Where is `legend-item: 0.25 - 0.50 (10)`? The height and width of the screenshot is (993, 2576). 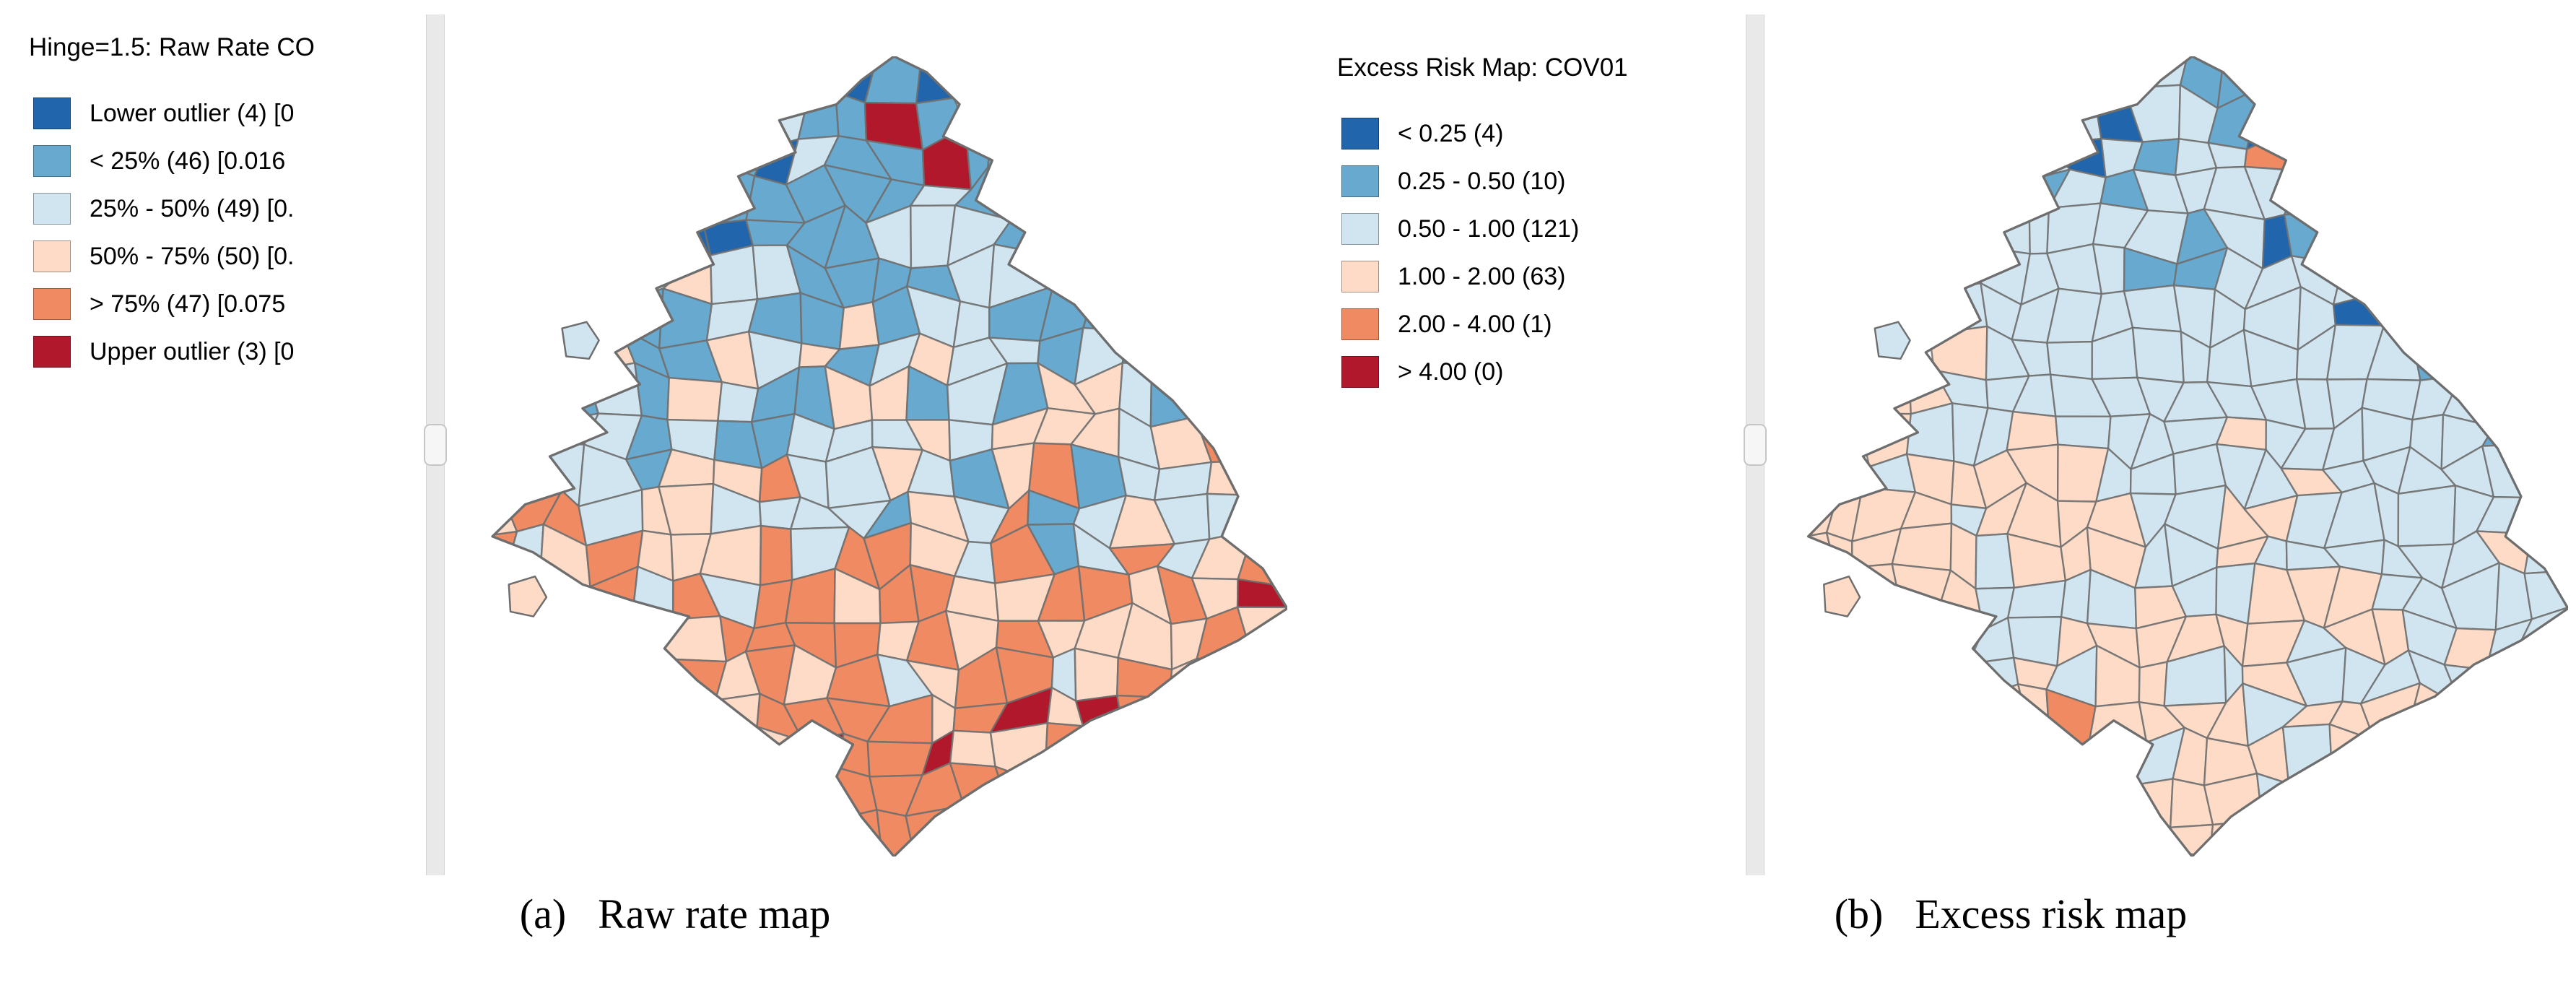
legend-item: 0.25 - 0.50 (10) is located at coordinates (1541, 181).